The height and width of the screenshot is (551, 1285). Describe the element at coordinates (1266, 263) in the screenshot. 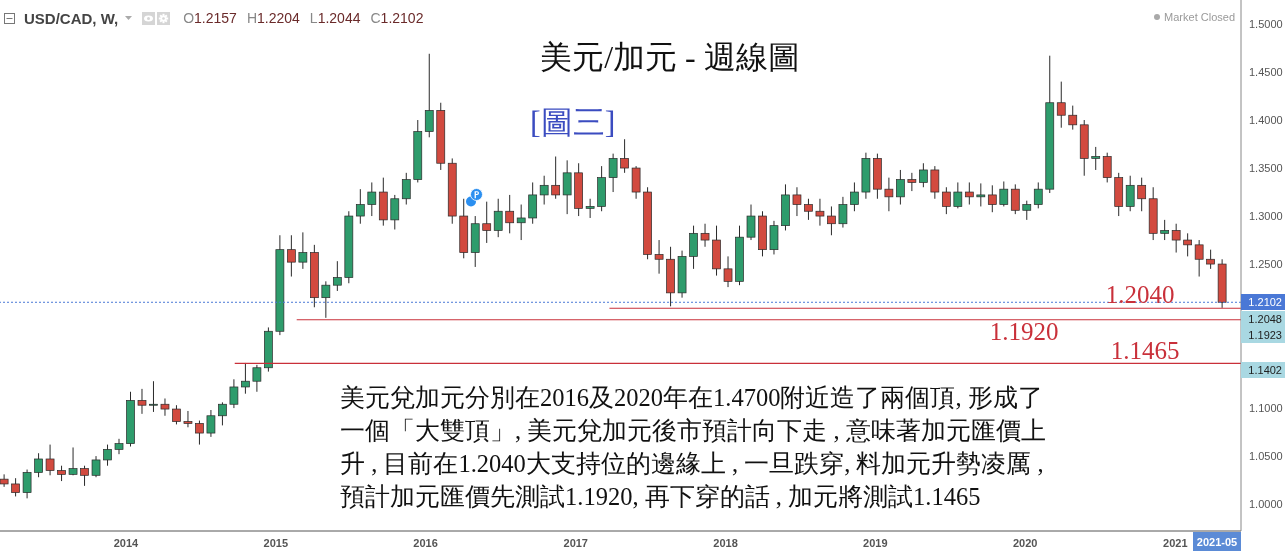

I see `y-tick-label: 1.2500` at that location.